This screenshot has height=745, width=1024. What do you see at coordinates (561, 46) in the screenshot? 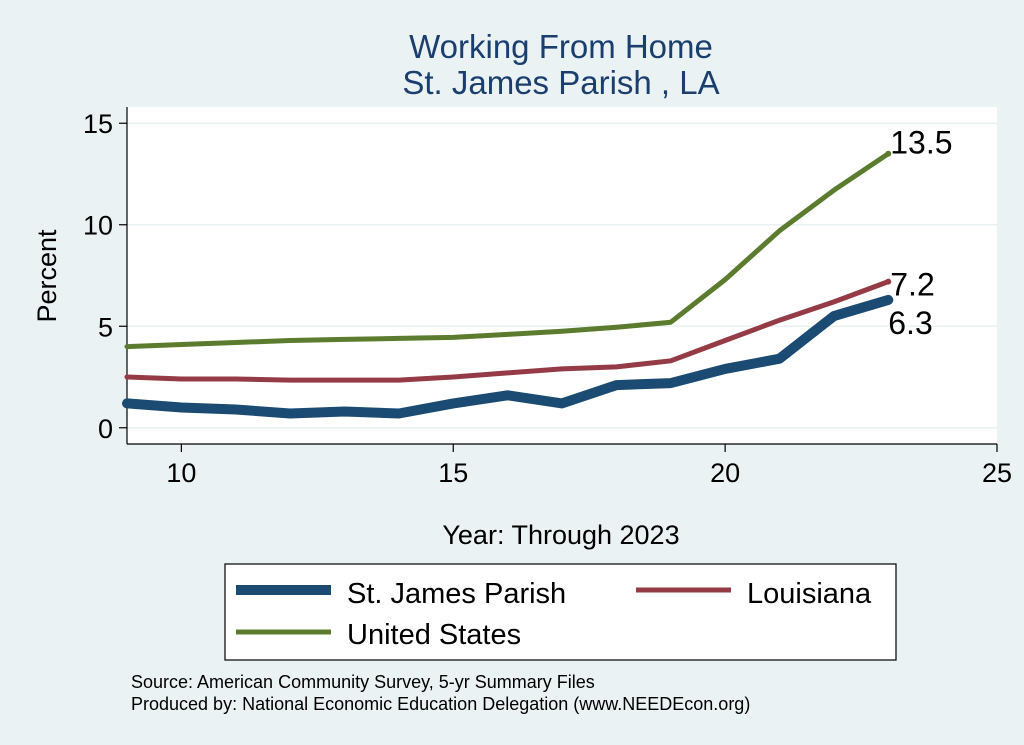
I see `chart-title: Working From Home` at bounding box center [561, 46].